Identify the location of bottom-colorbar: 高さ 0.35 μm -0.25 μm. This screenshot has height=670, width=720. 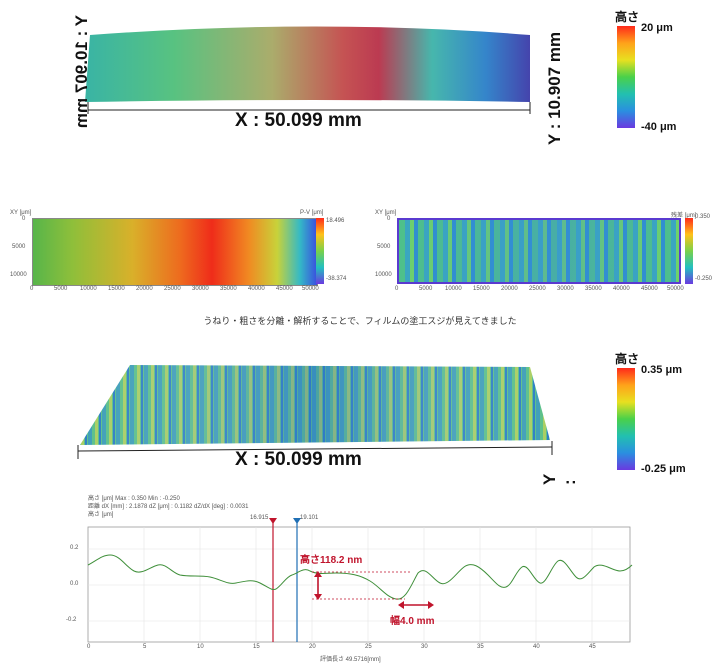
(665, 415).